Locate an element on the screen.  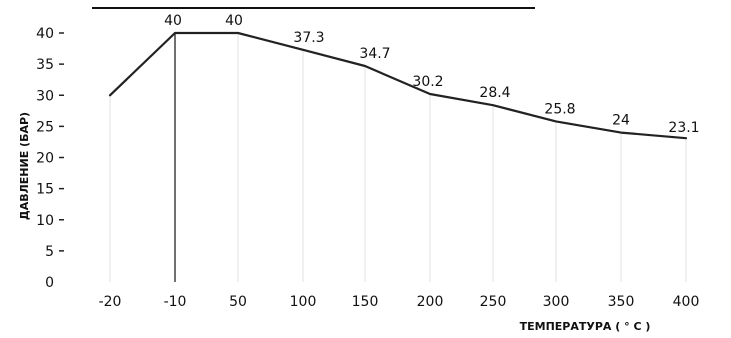
y-tick-label-25: 25 is located at coordinates (45, 127).